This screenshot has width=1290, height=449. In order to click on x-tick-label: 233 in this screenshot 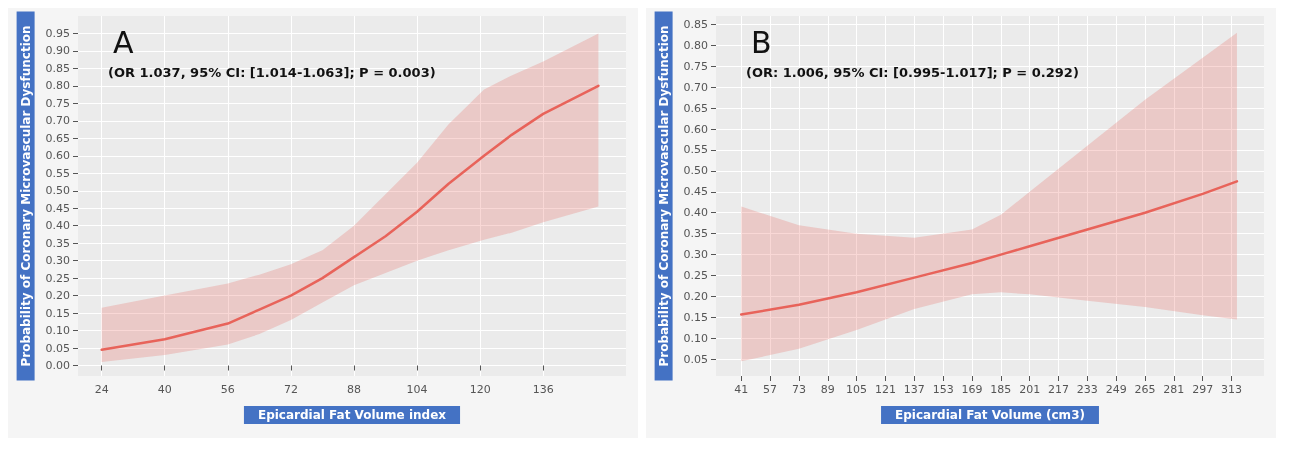, I will do `click(1087, 389)`.